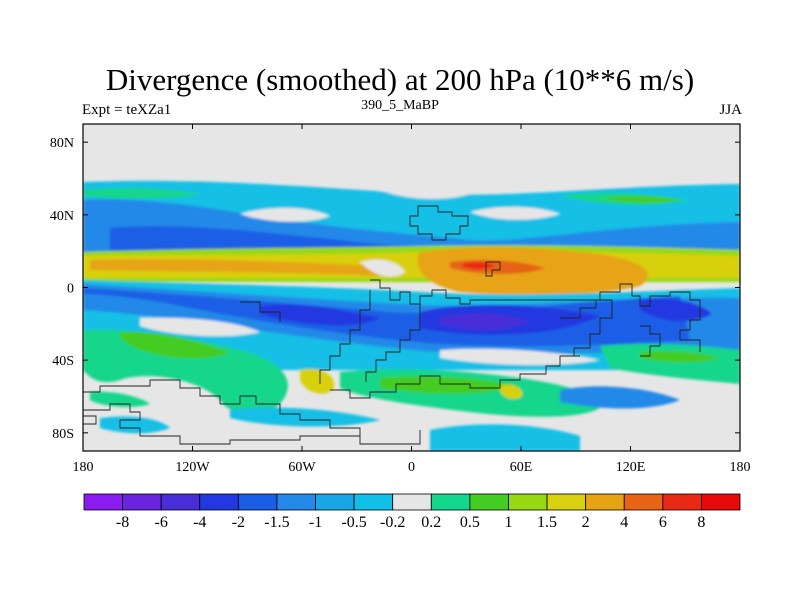 This screenshot has width=800, height=600. Describe the element at coordinates (302, 467) in the screenshot. I see `x-tick-label-2: 60W` at that location.